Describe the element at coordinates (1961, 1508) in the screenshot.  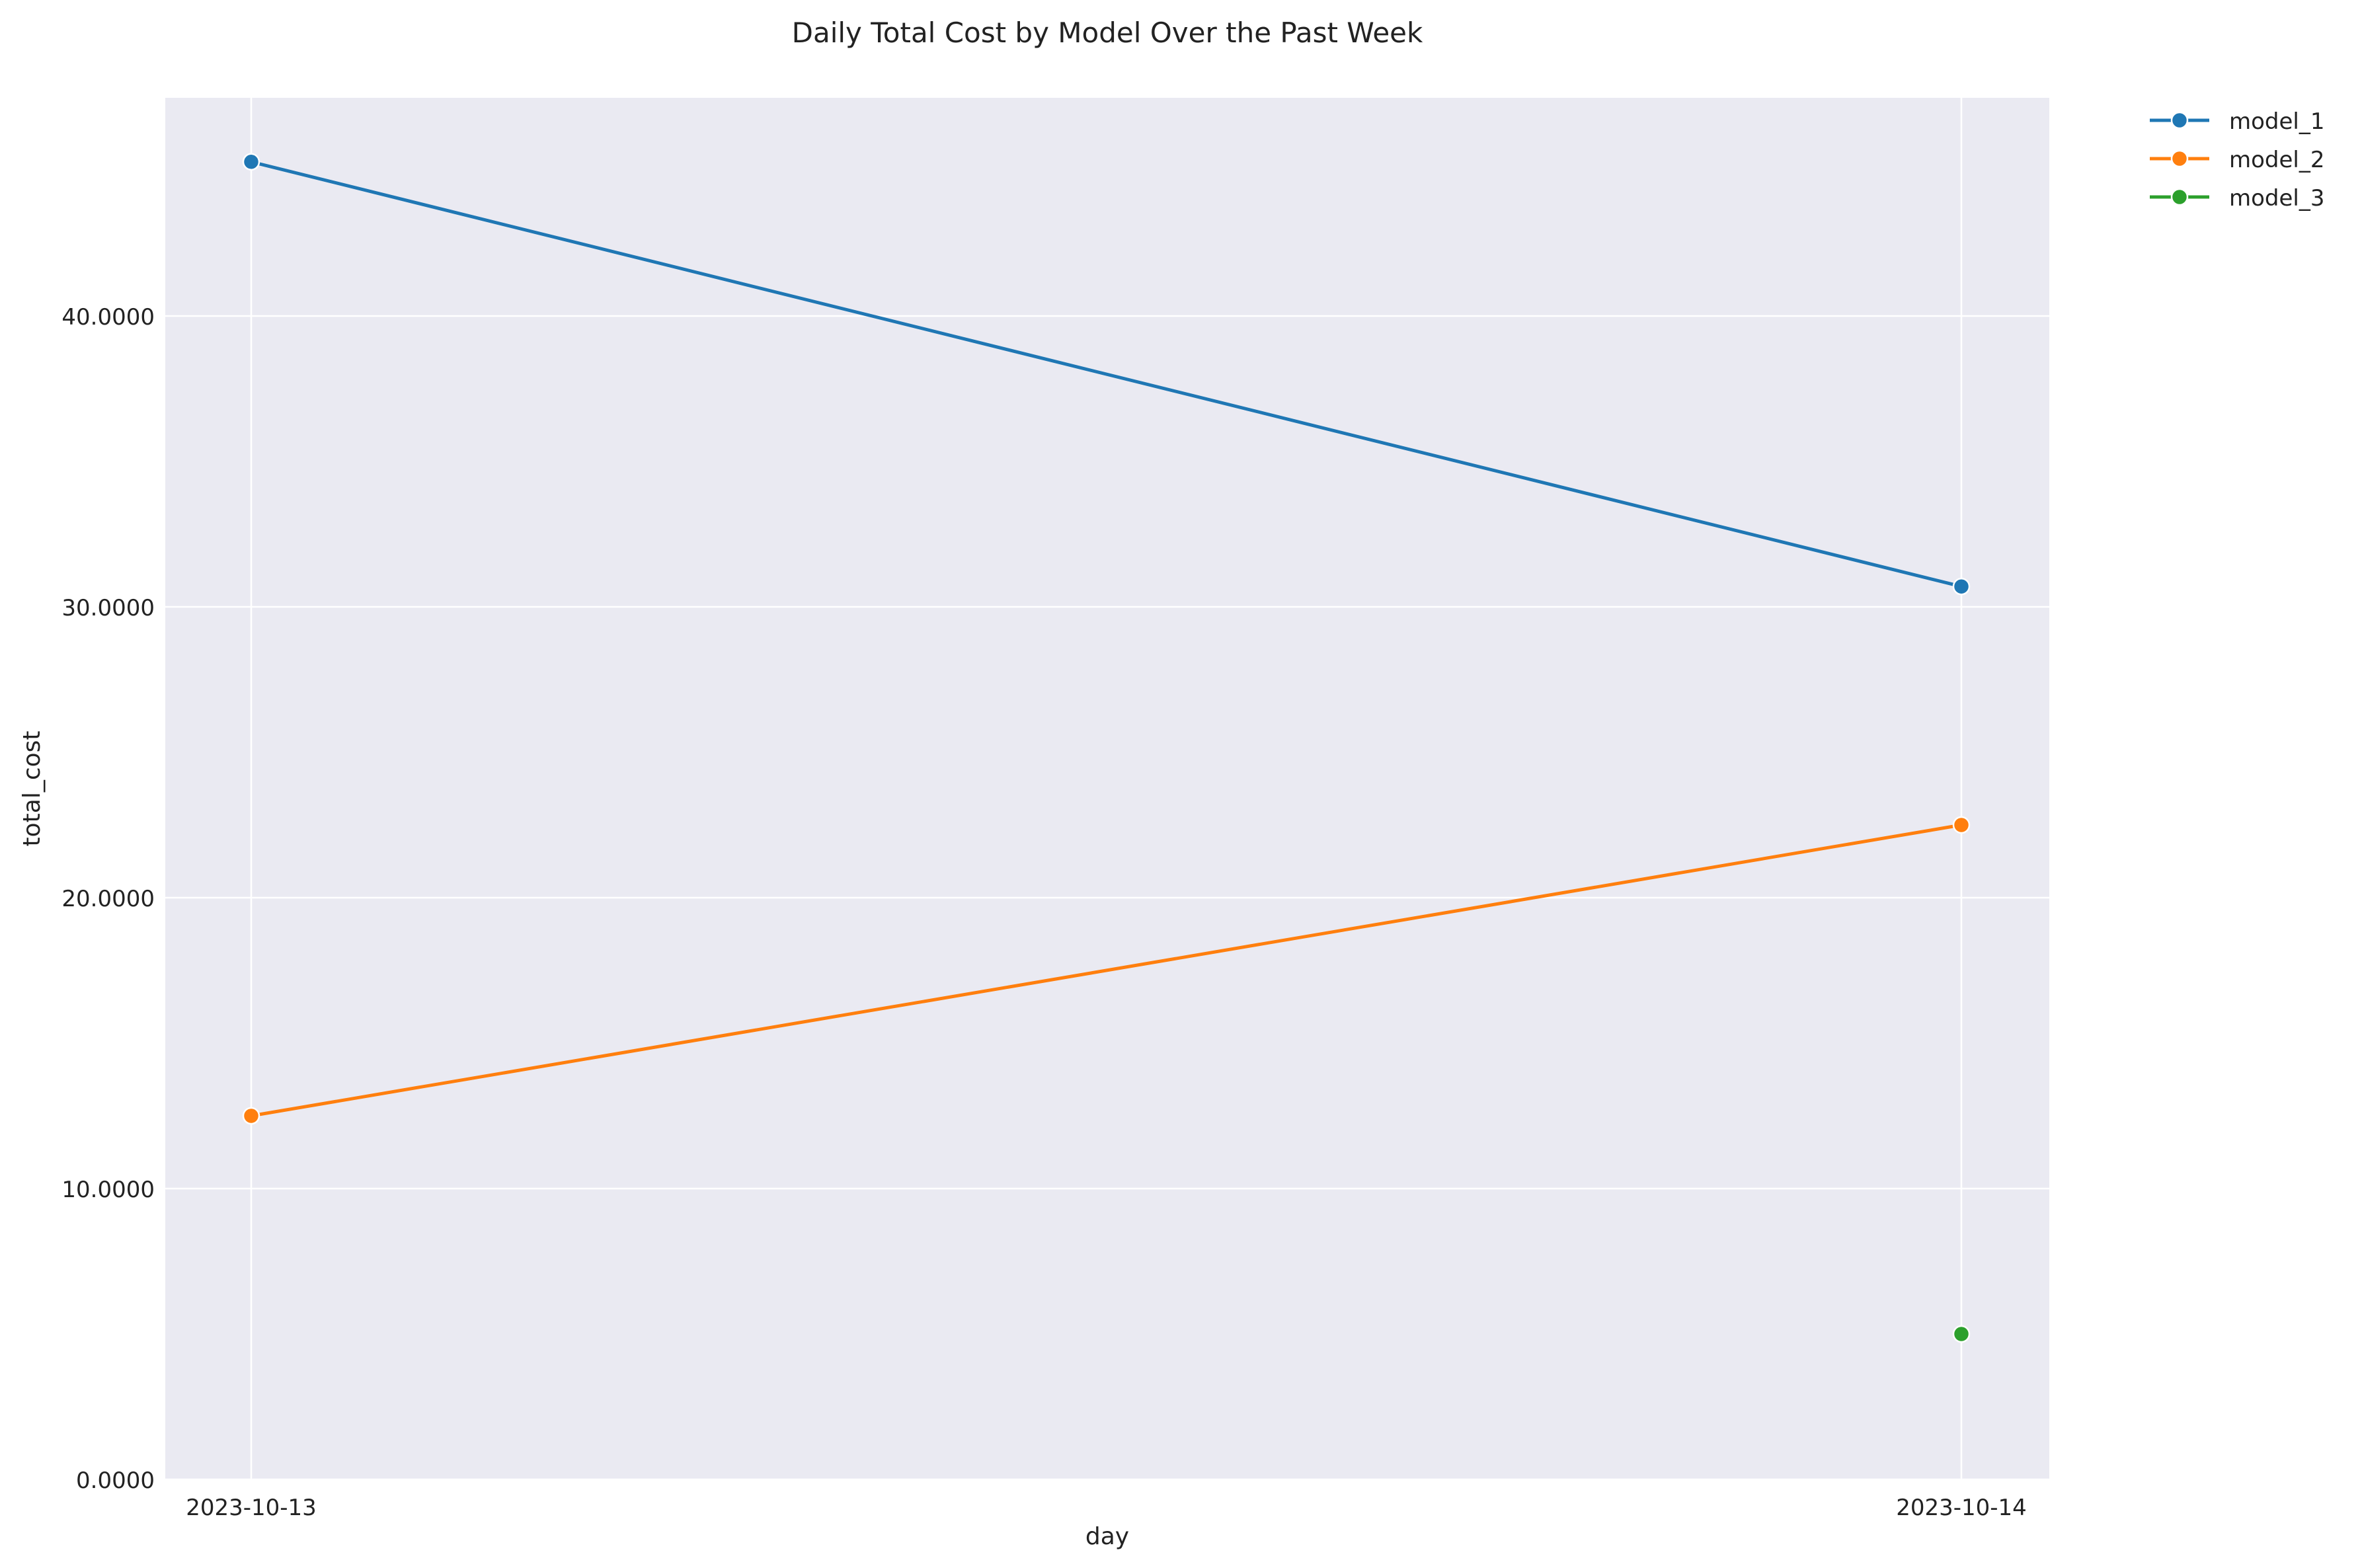
I see `x-tick-label: 2023-10-14` at that location.